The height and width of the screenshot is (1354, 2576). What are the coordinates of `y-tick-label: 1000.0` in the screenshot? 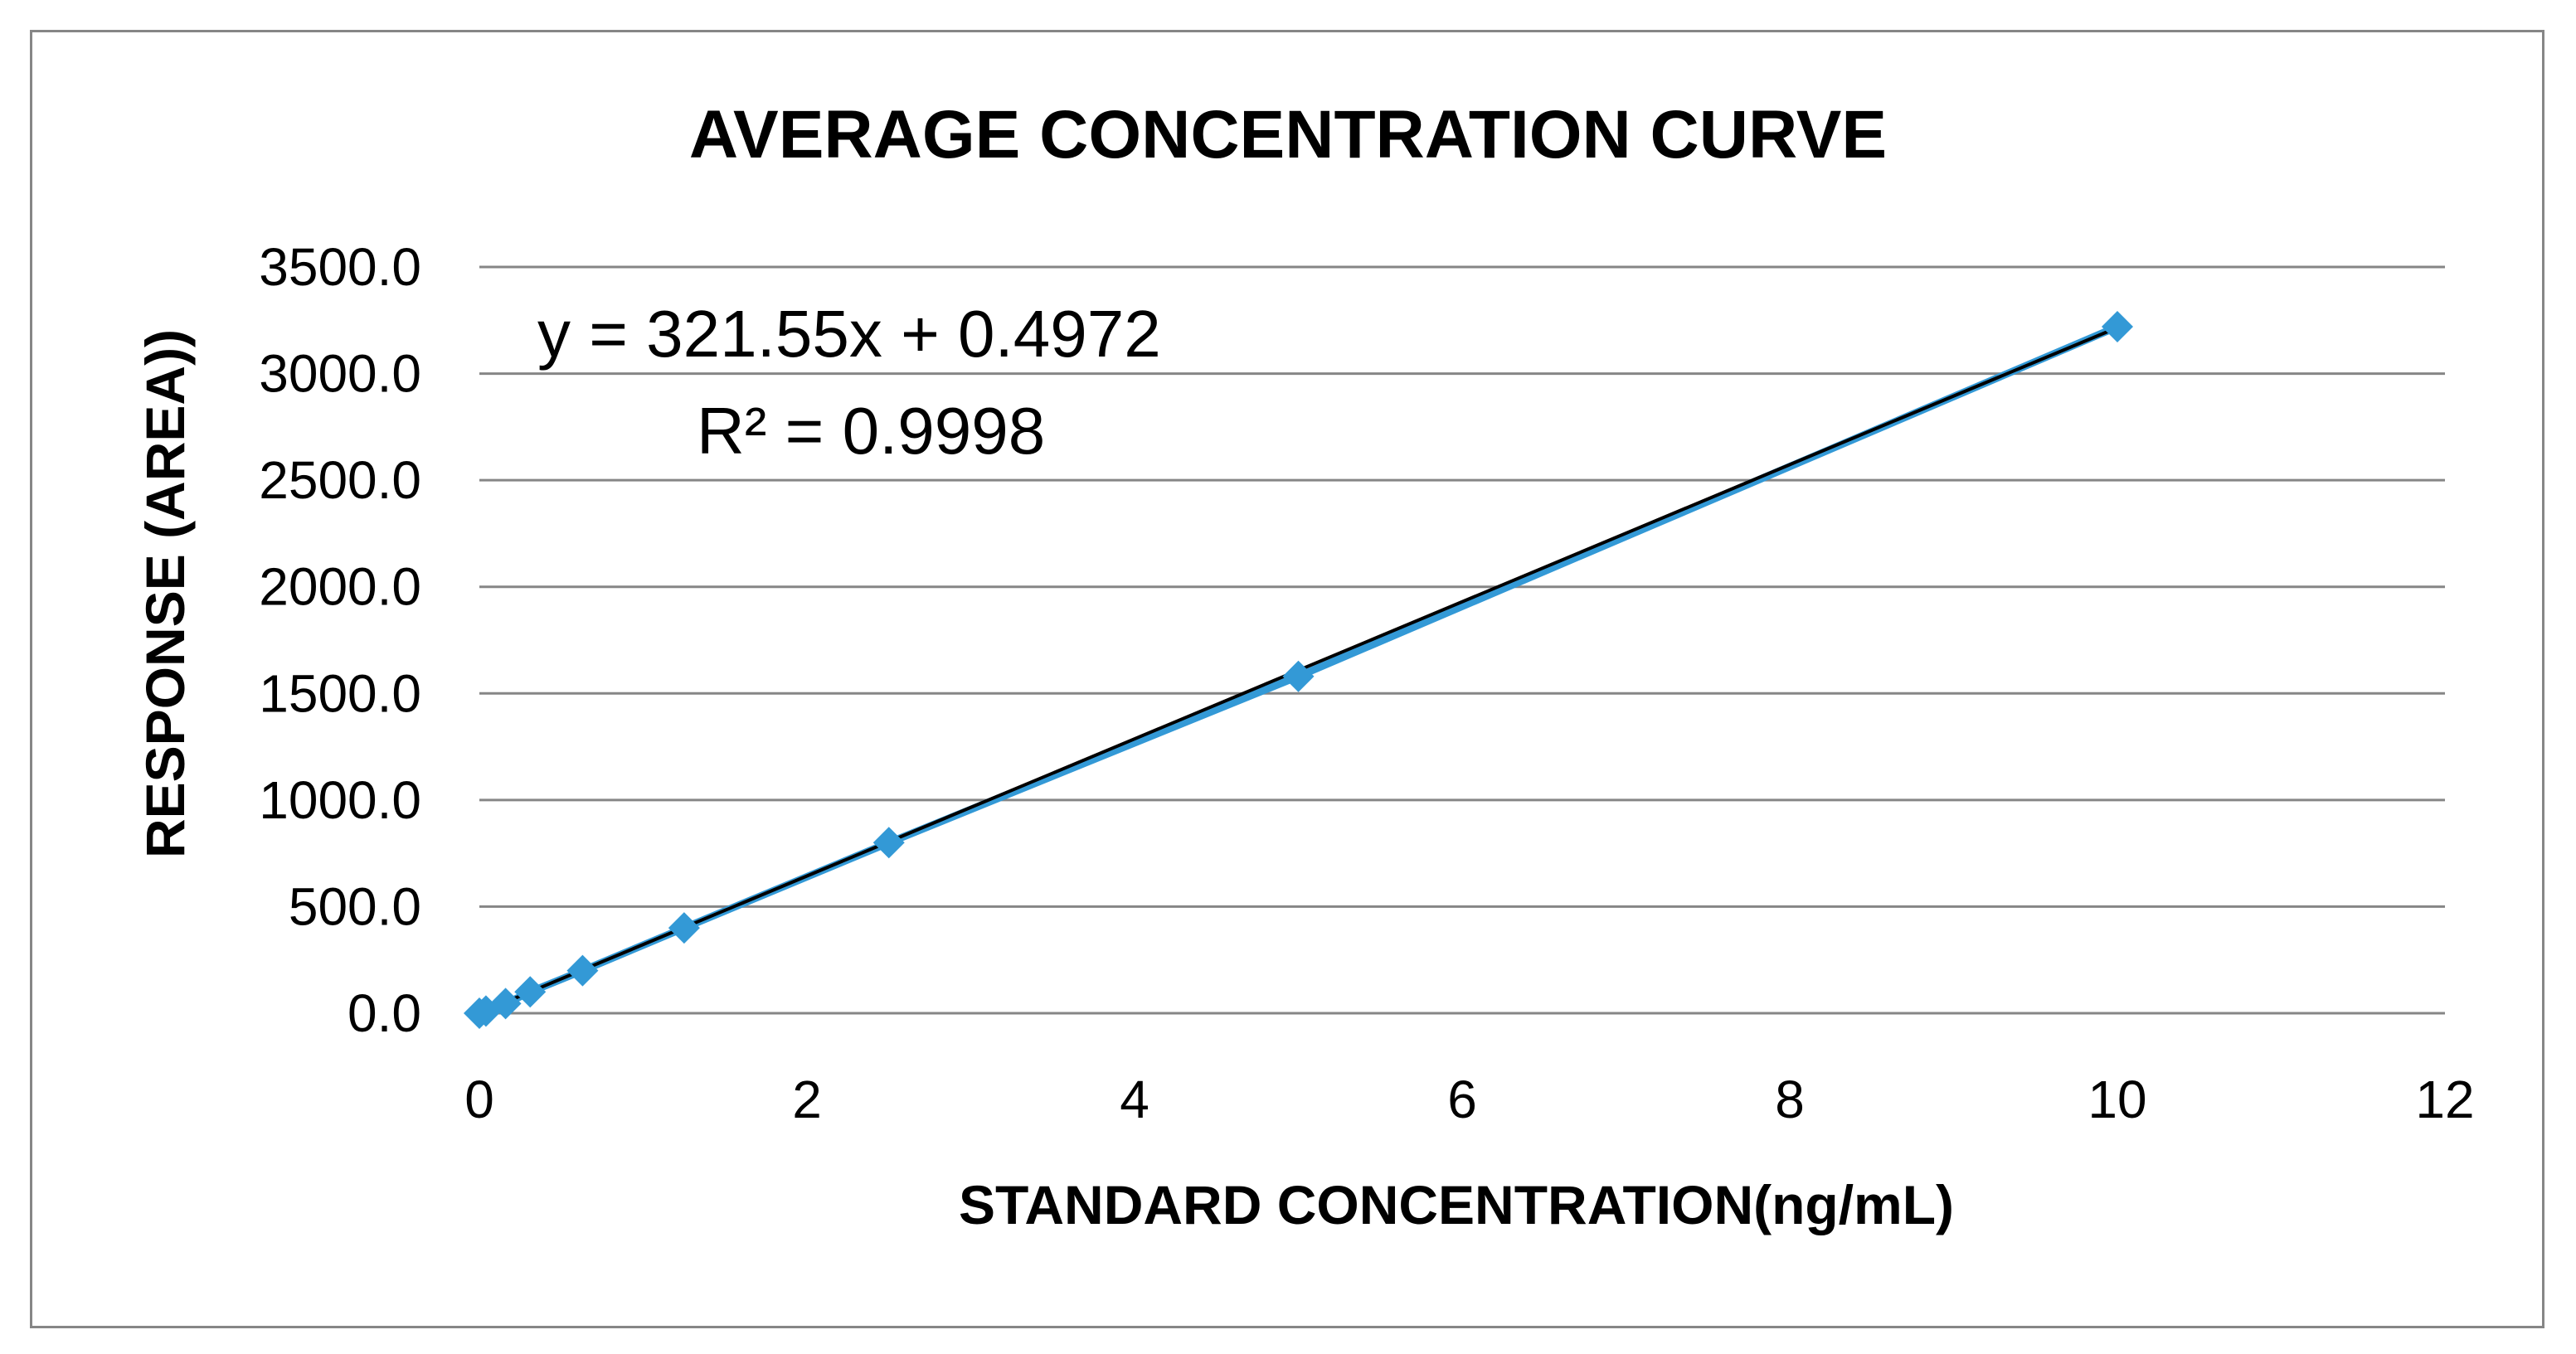 It's located at (340, 800).